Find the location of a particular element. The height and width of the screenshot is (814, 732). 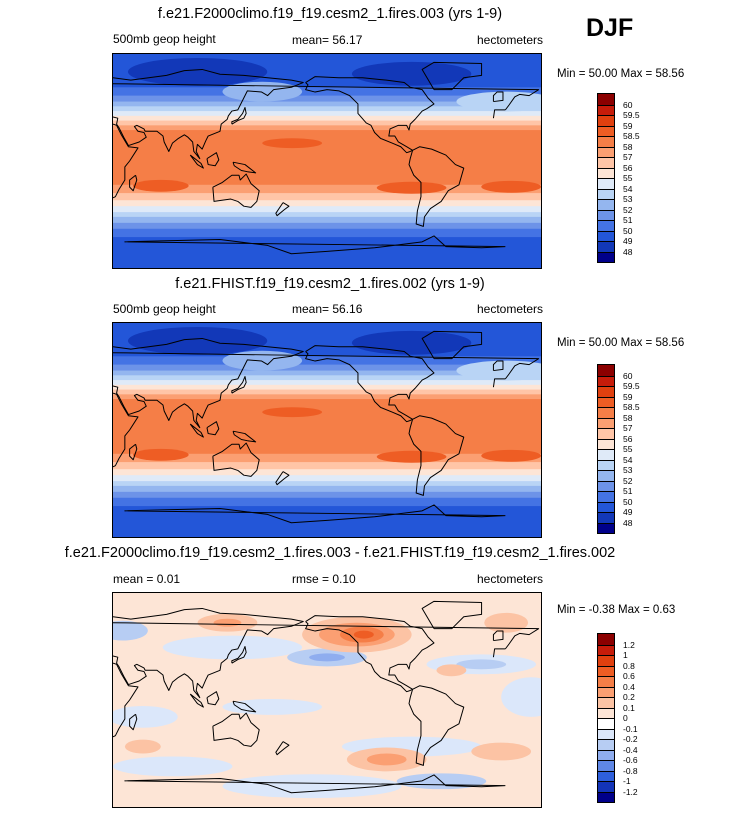

colorbar-tick-label: -1 is located at coordinates (627, 781).